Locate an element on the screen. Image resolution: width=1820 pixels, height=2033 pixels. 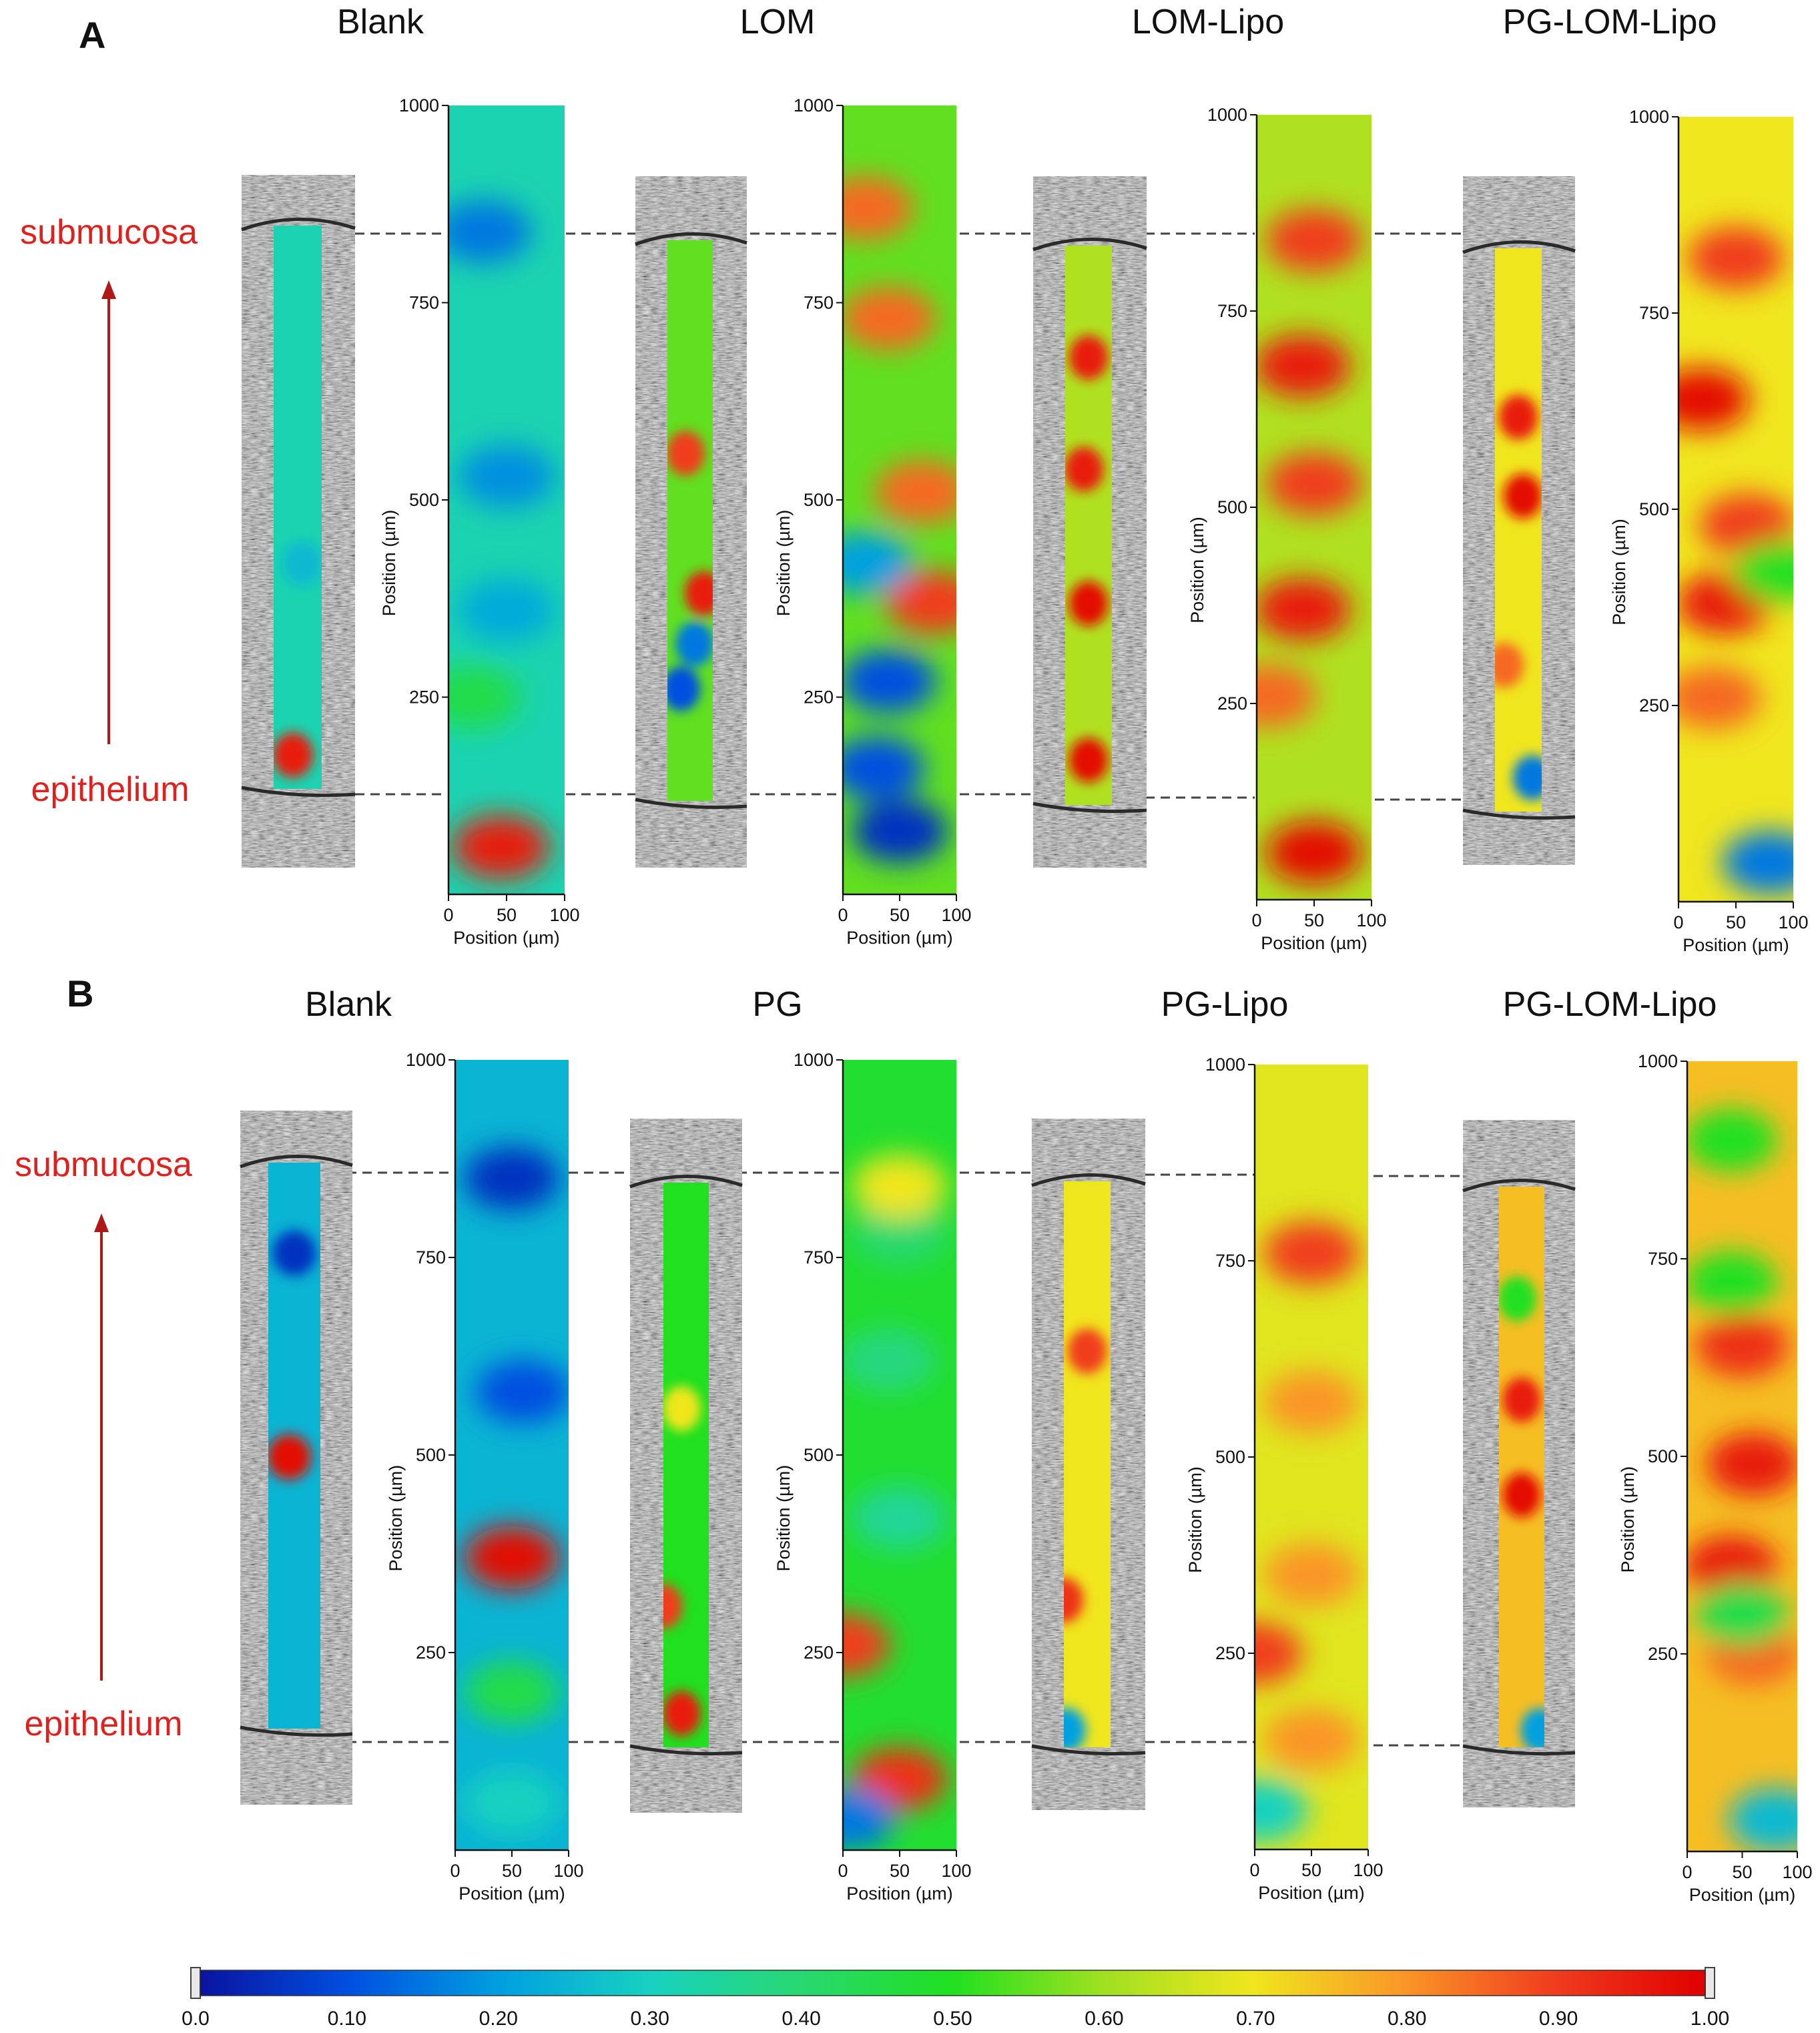
panel-a-title-1: Blank is located at coordinates (381, 22).